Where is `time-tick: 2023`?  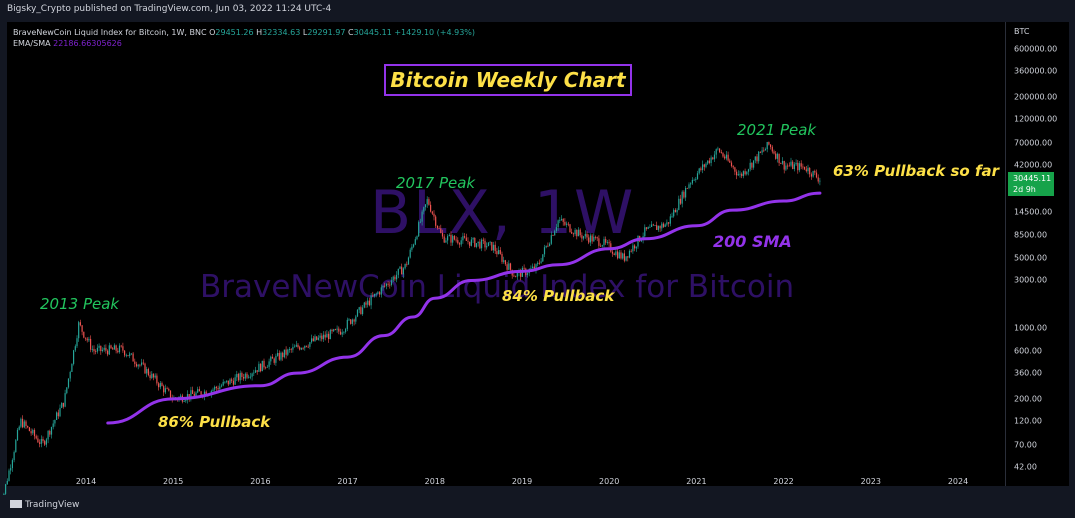
time-tick: 2023 is located at coordinates (870, 481).